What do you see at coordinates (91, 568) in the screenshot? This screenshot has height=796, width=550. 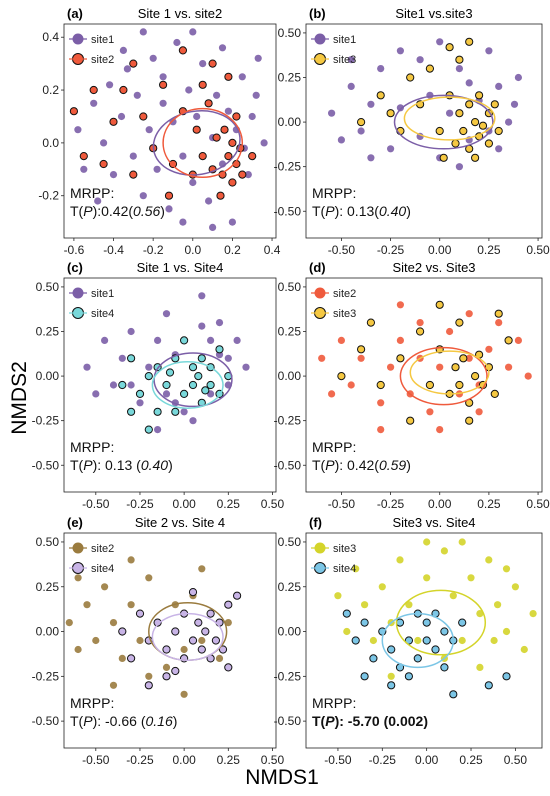 I see `legend-item-site4: site4` at bounding box center [91, 568].